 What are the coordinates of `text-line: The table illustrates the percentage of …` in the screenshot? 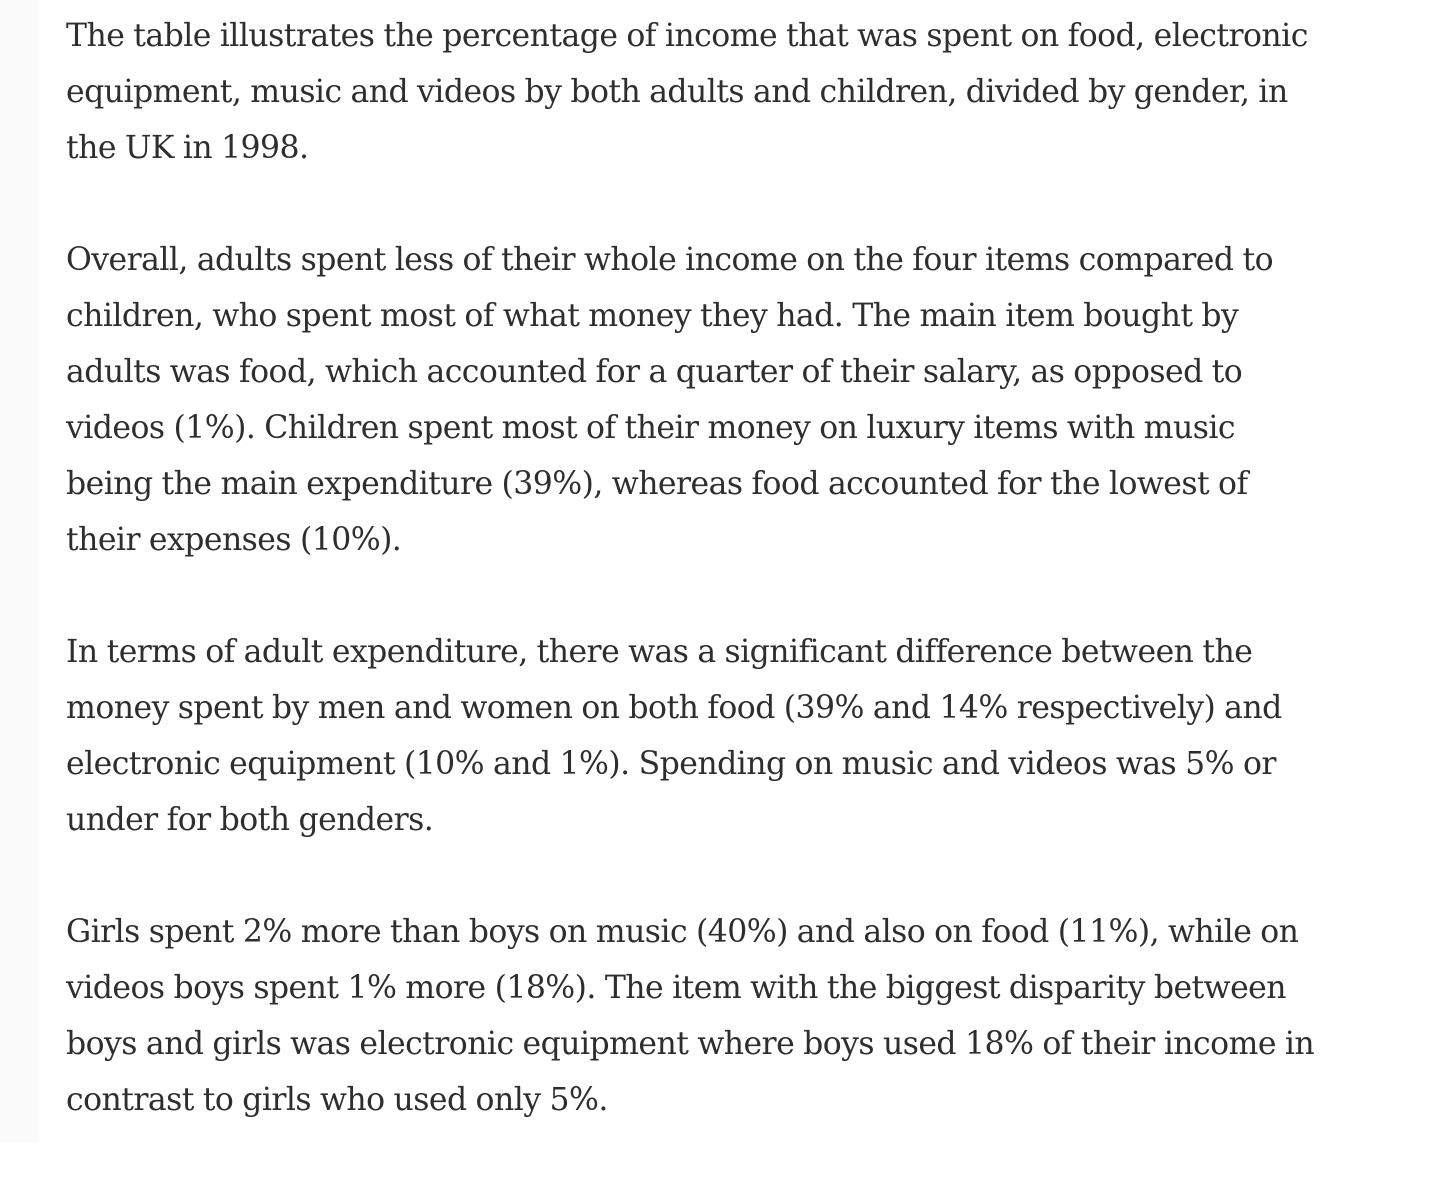 It's located at (687, 36).